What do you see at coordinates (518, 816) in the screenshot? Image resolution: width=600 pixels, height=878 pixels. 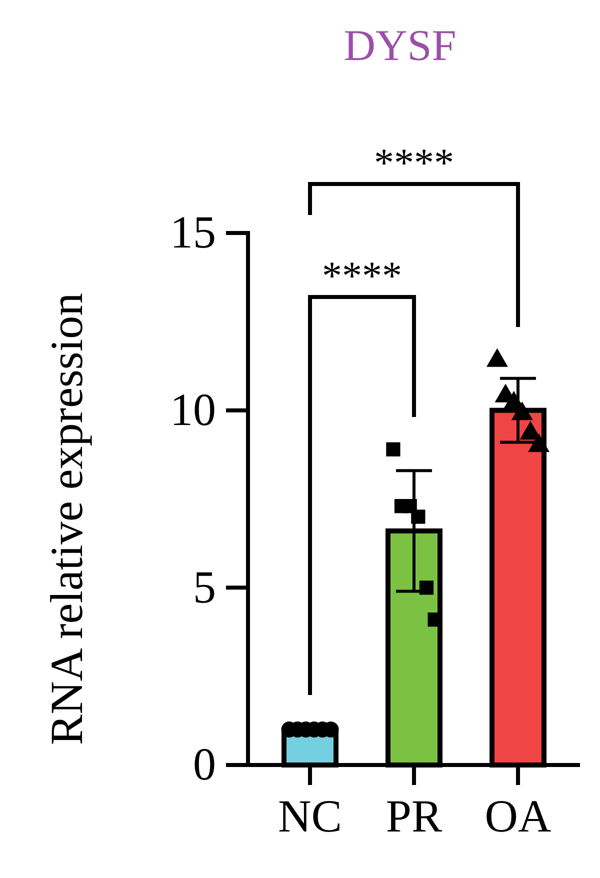 I see `x-tick-label: OA` at bounding box center [518, 816].